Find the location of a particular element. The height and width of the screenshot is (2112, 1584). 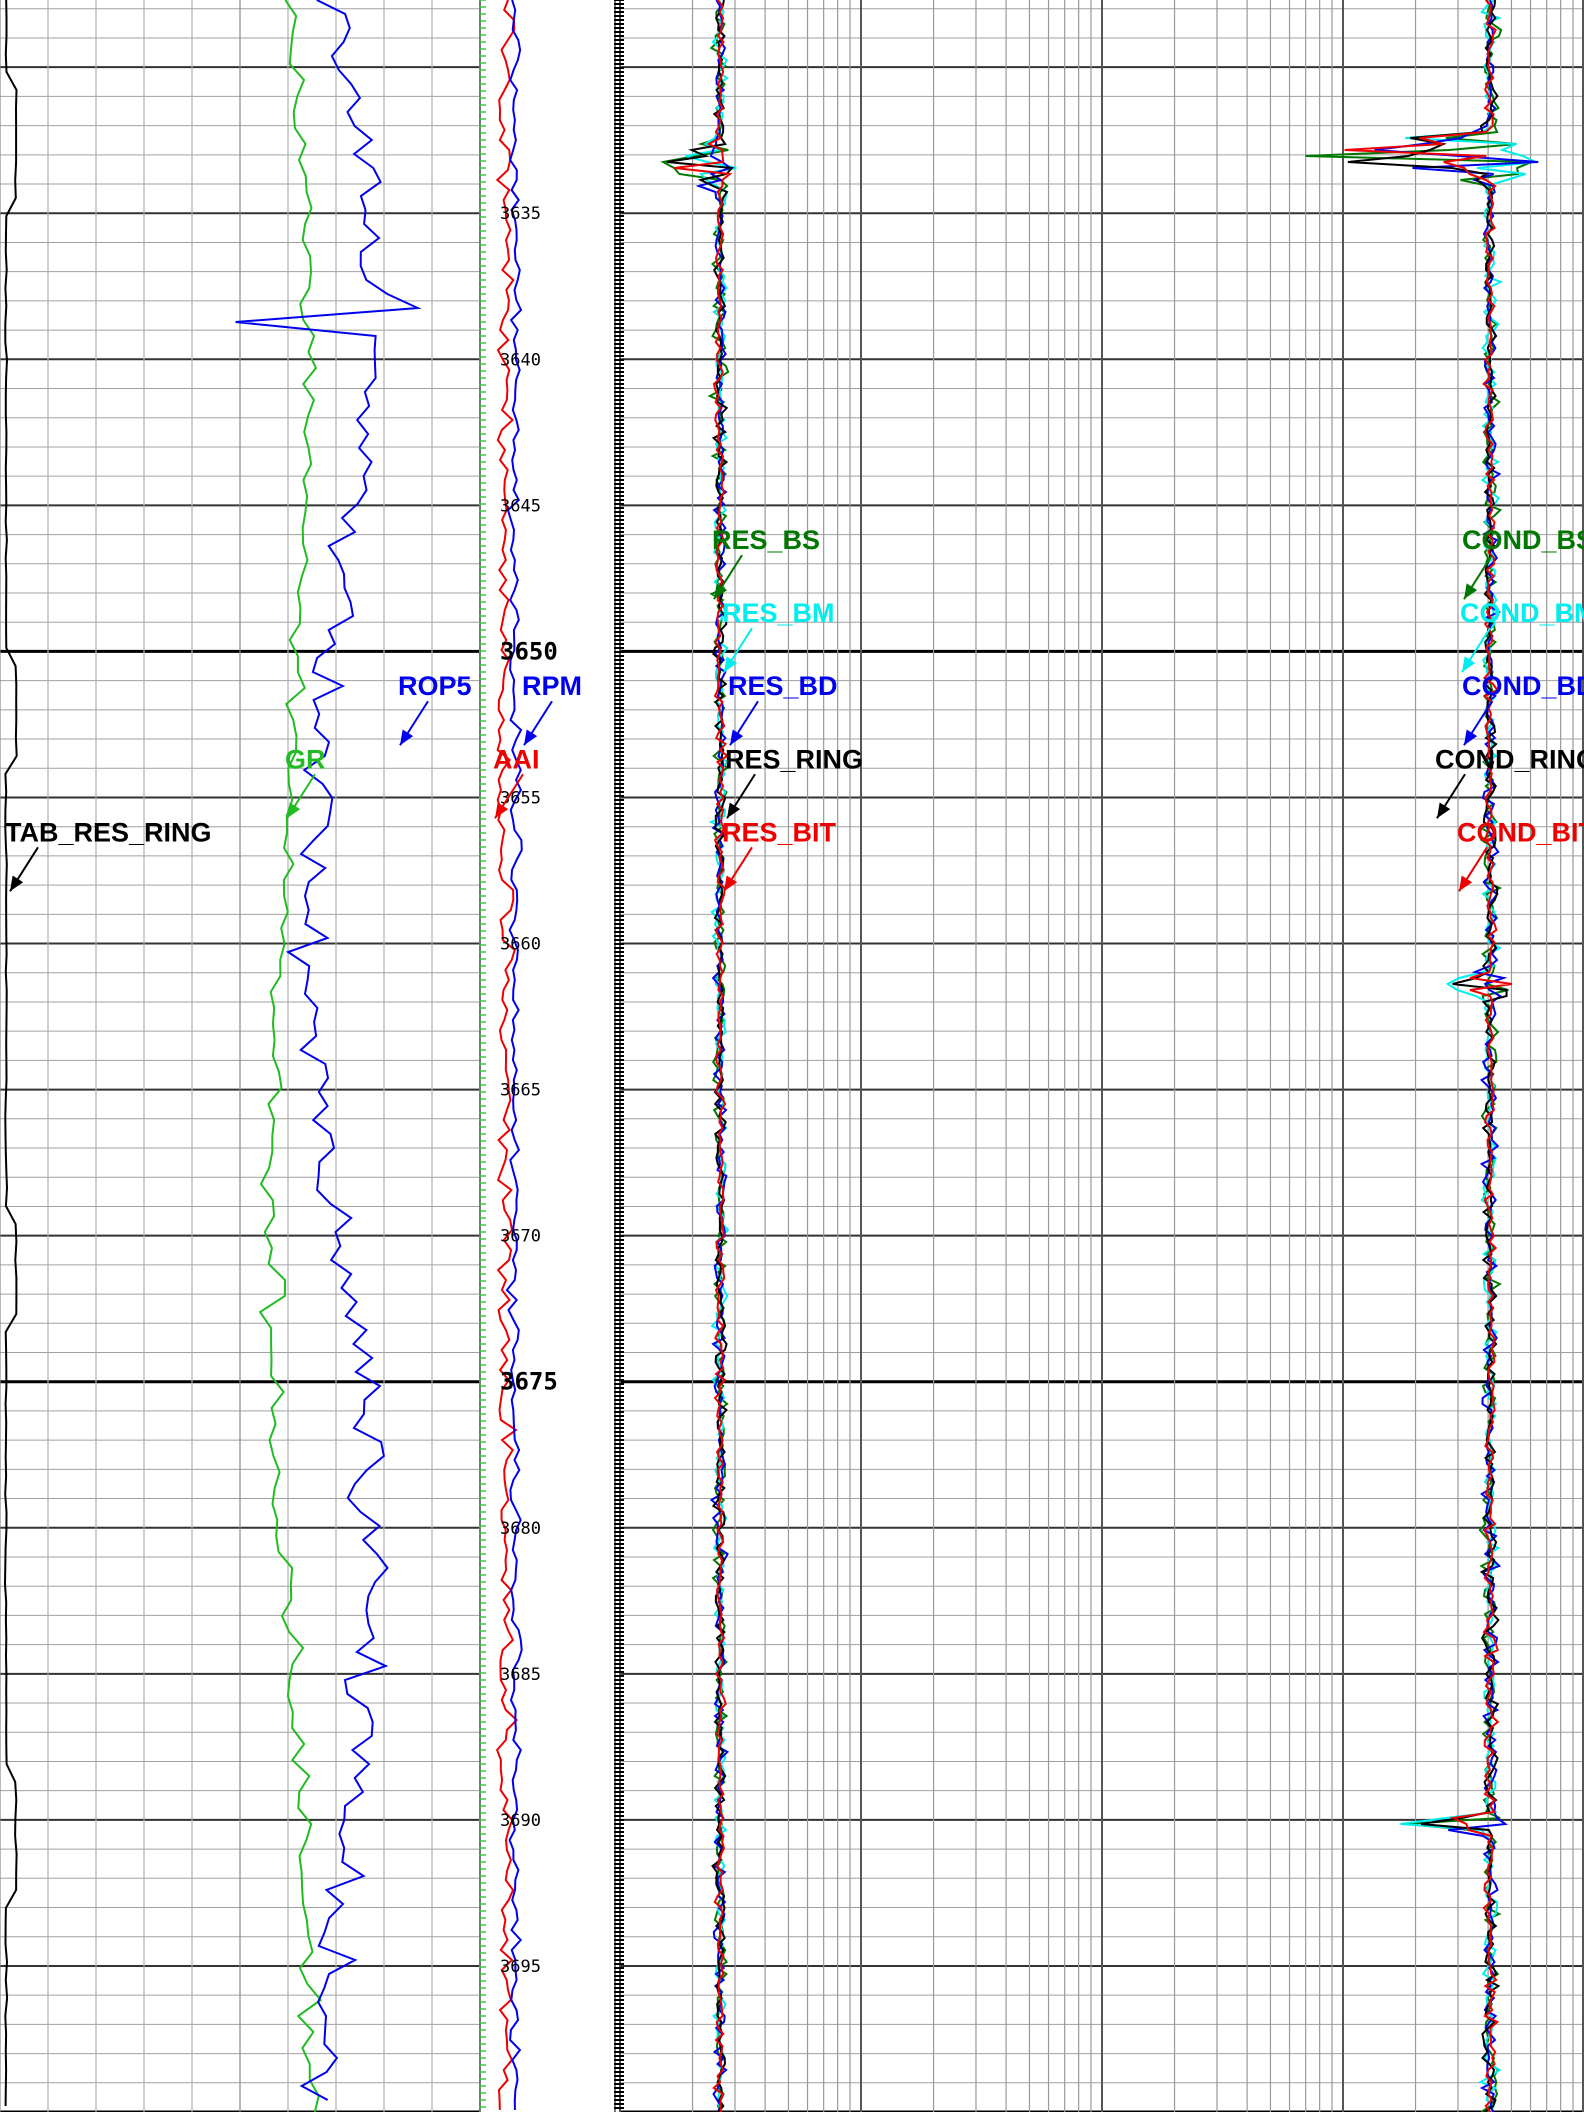

curve-label-res-bs: RES_BS is located at coordinates (766, 540).